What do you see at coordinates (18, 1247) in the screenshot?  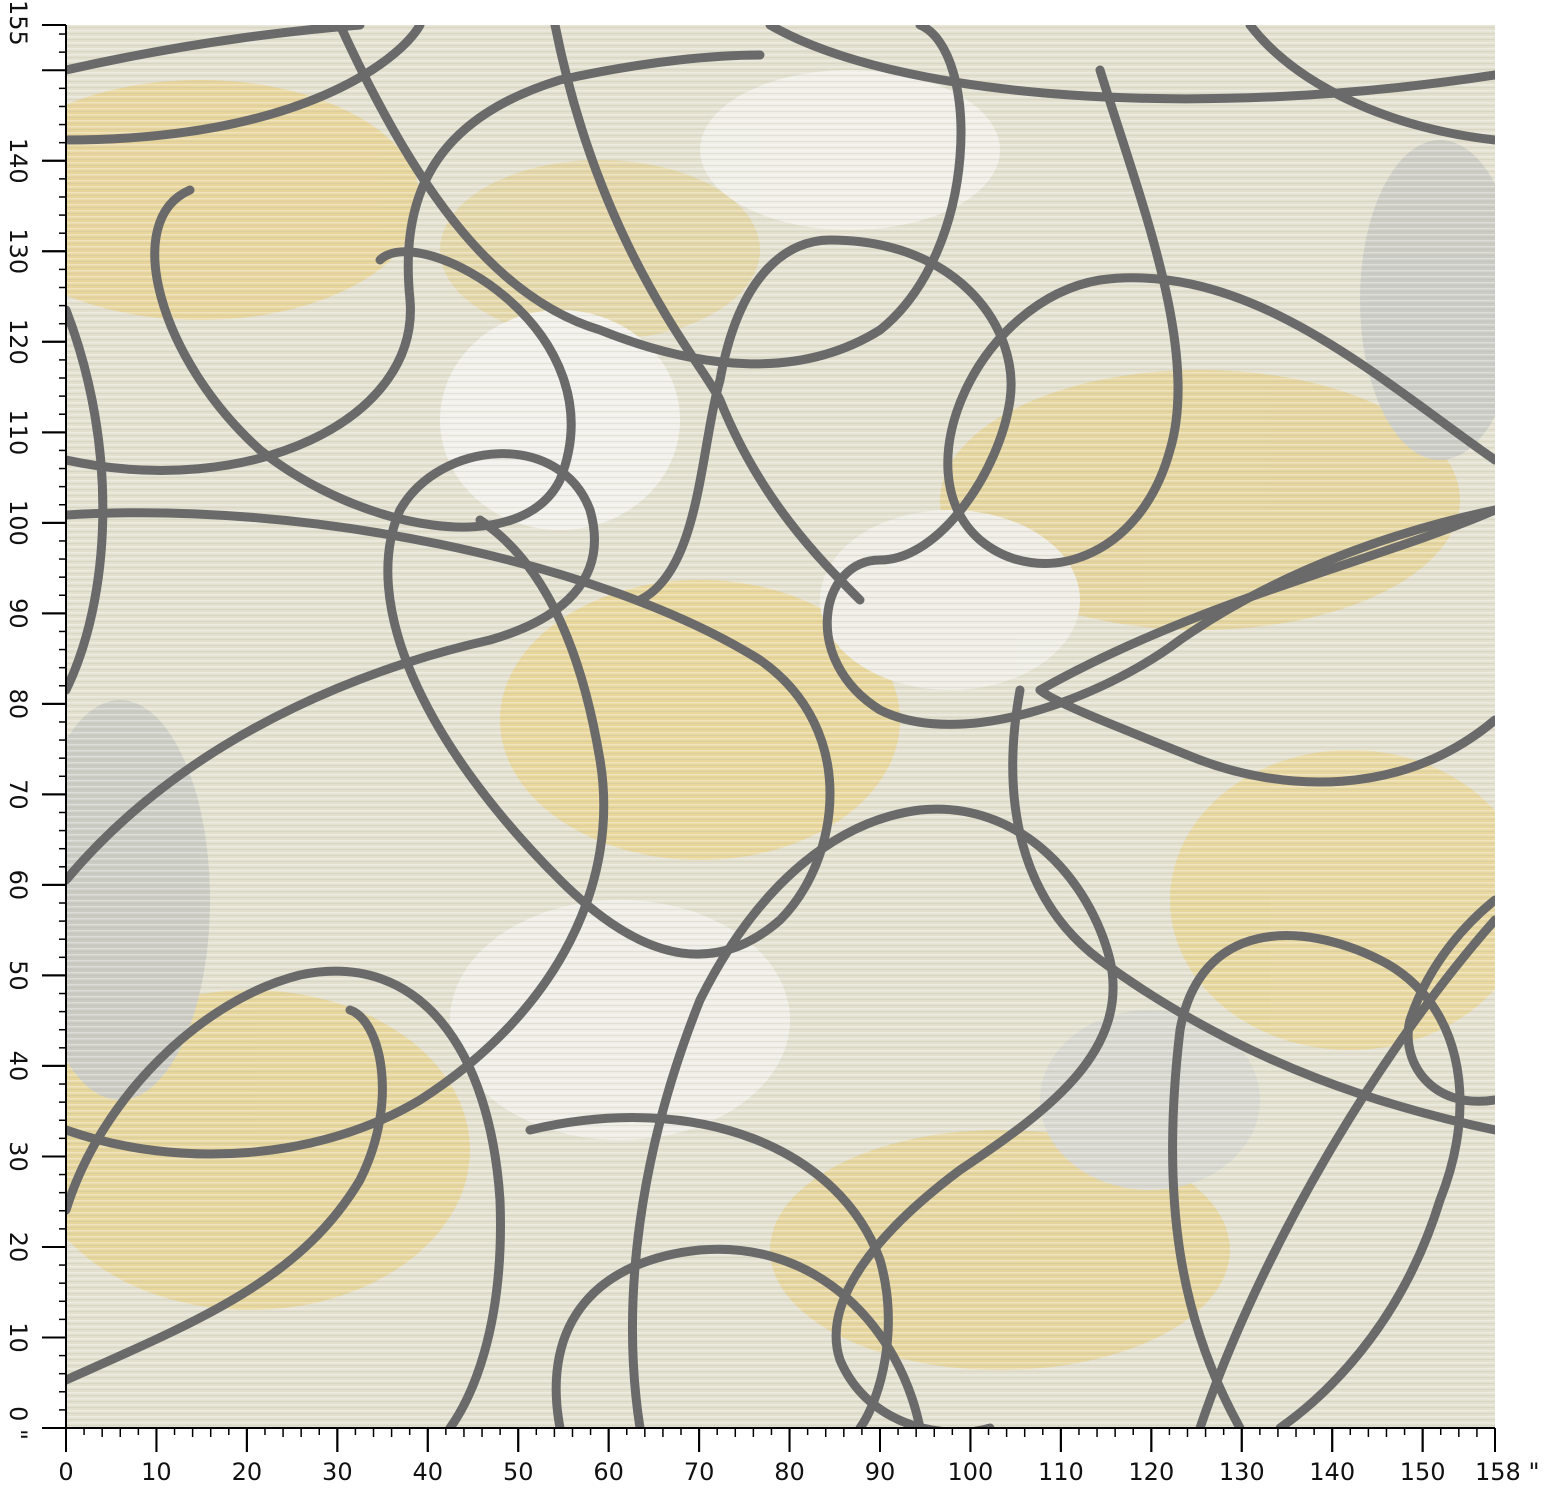 I see `y-tick-label: 20` at bounding box center [18, 1247].